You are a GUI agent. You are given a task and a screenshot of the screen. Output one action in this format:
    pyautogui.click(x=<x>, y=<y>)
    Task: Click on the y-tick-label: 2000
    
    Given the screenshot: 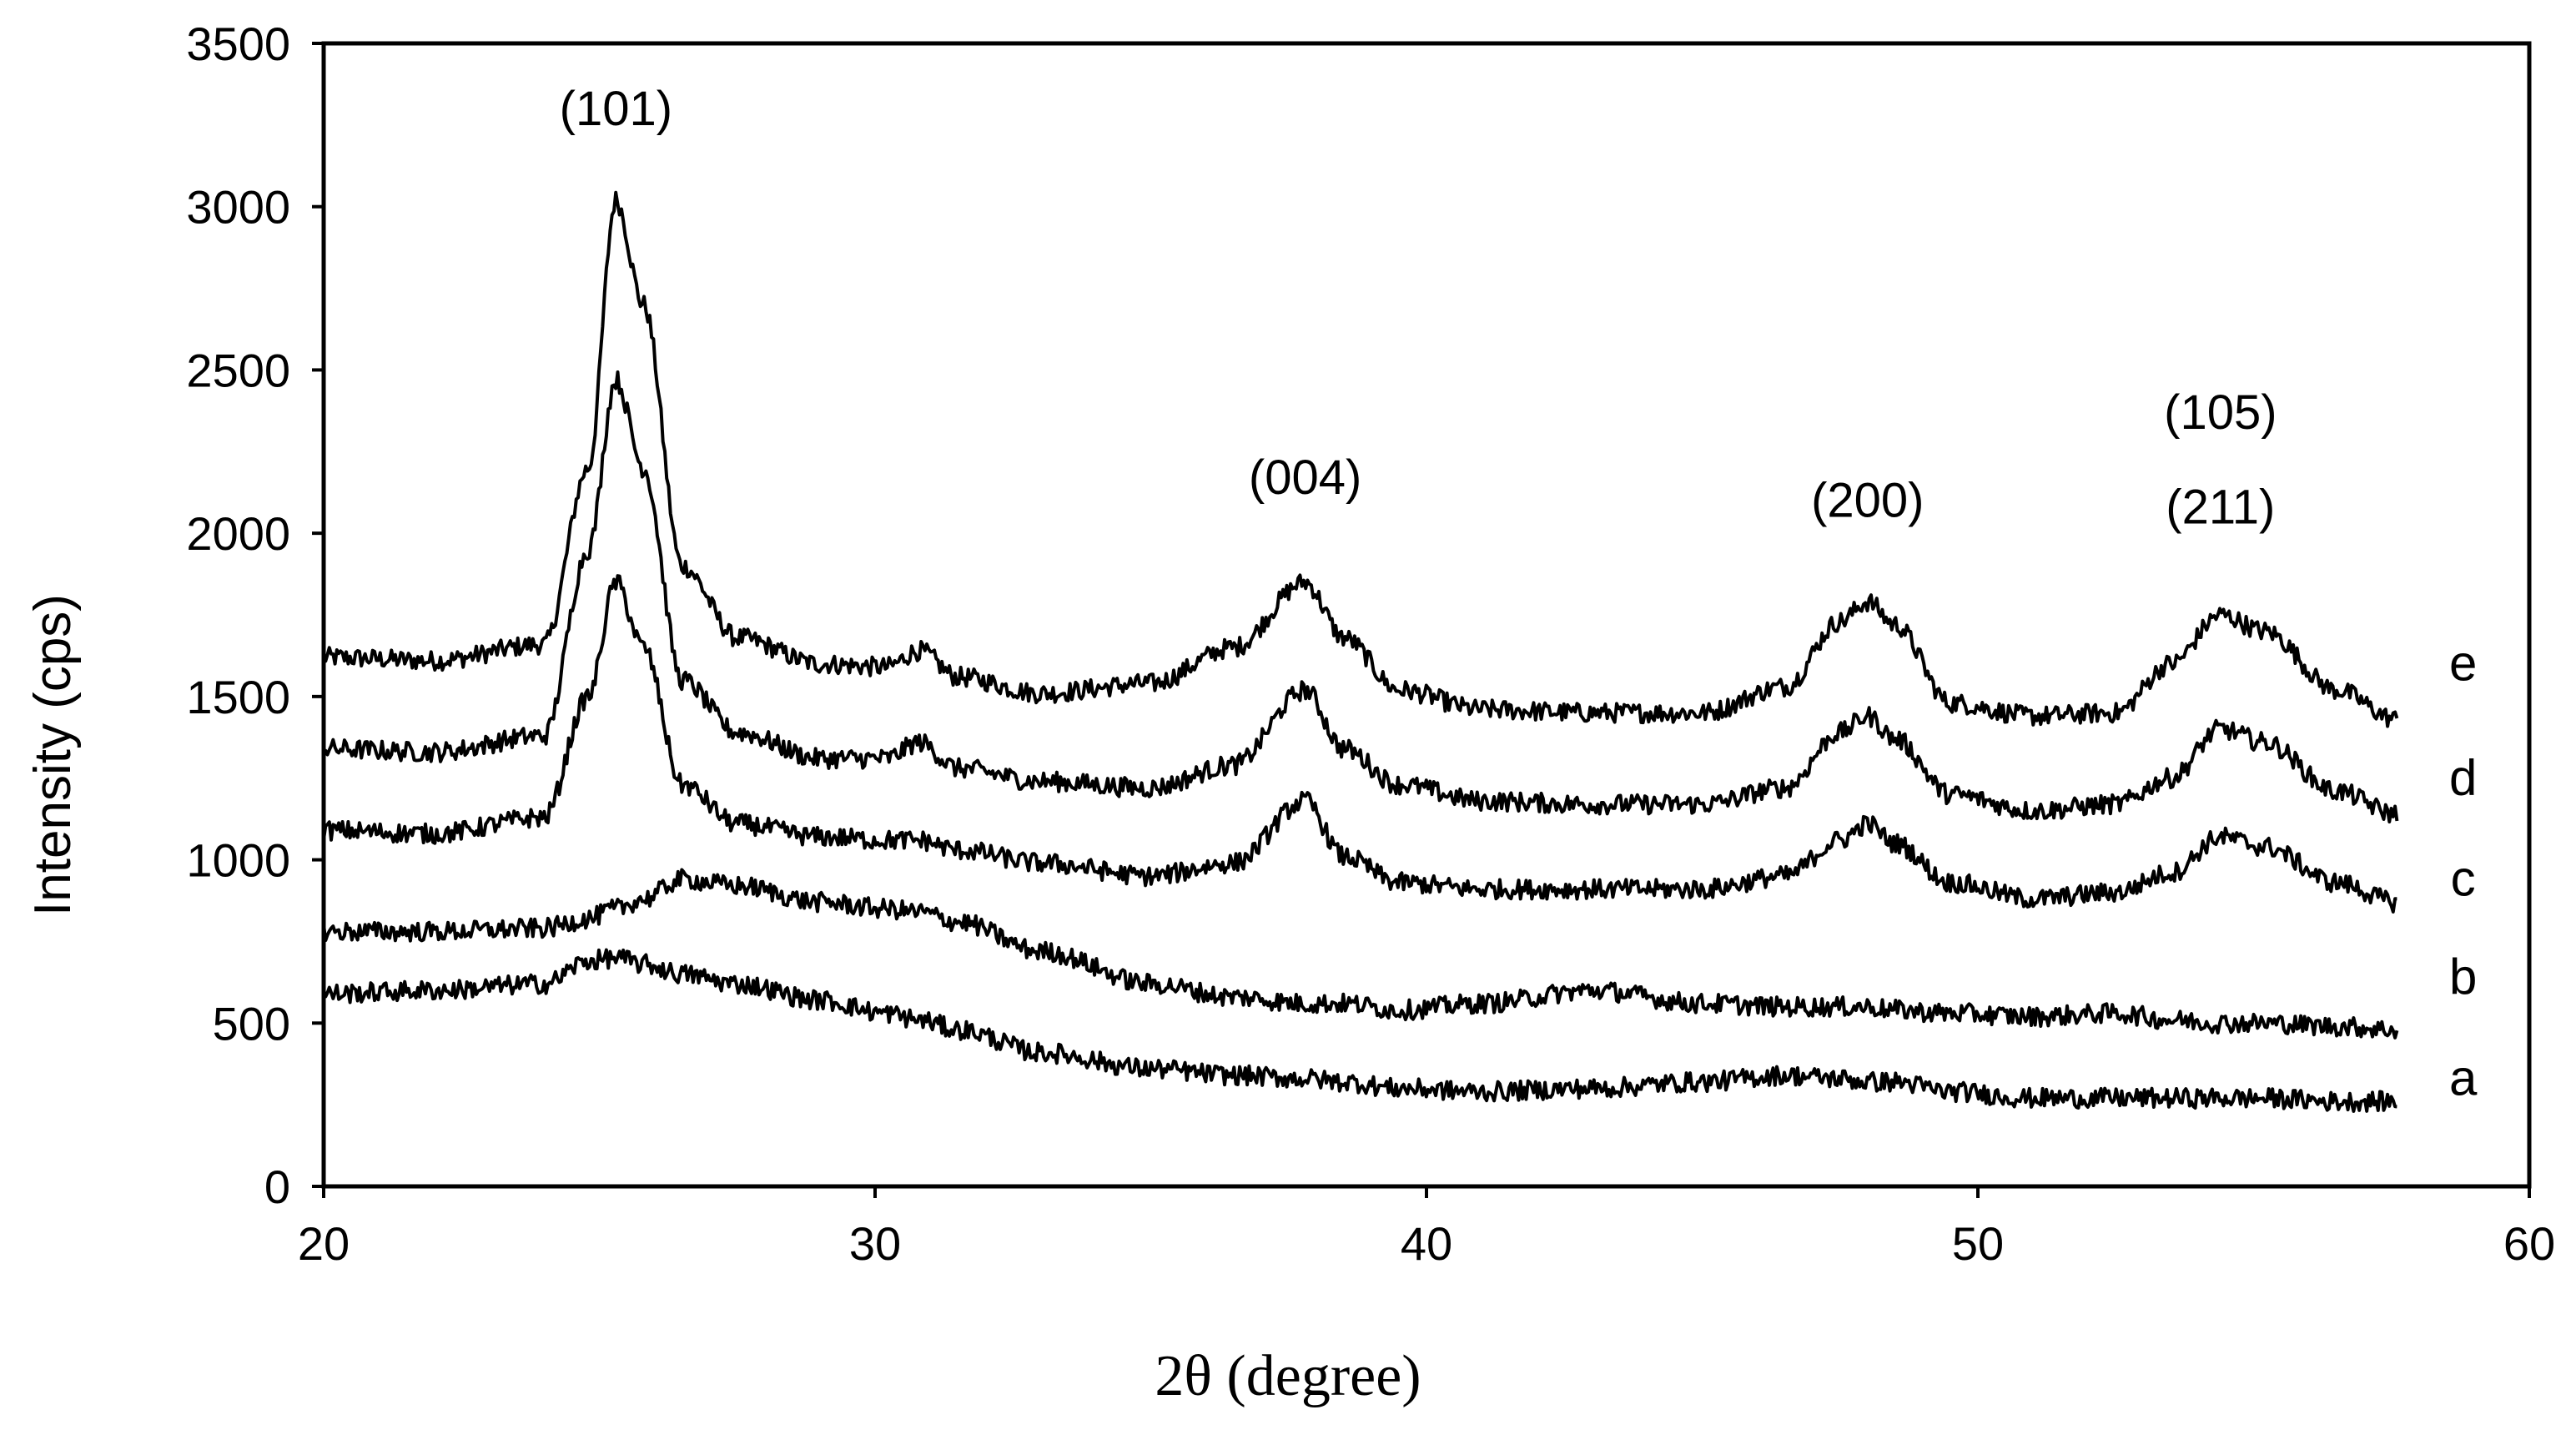 What is the action you would take?
    pyautogui.click(x=238, y=533)
    